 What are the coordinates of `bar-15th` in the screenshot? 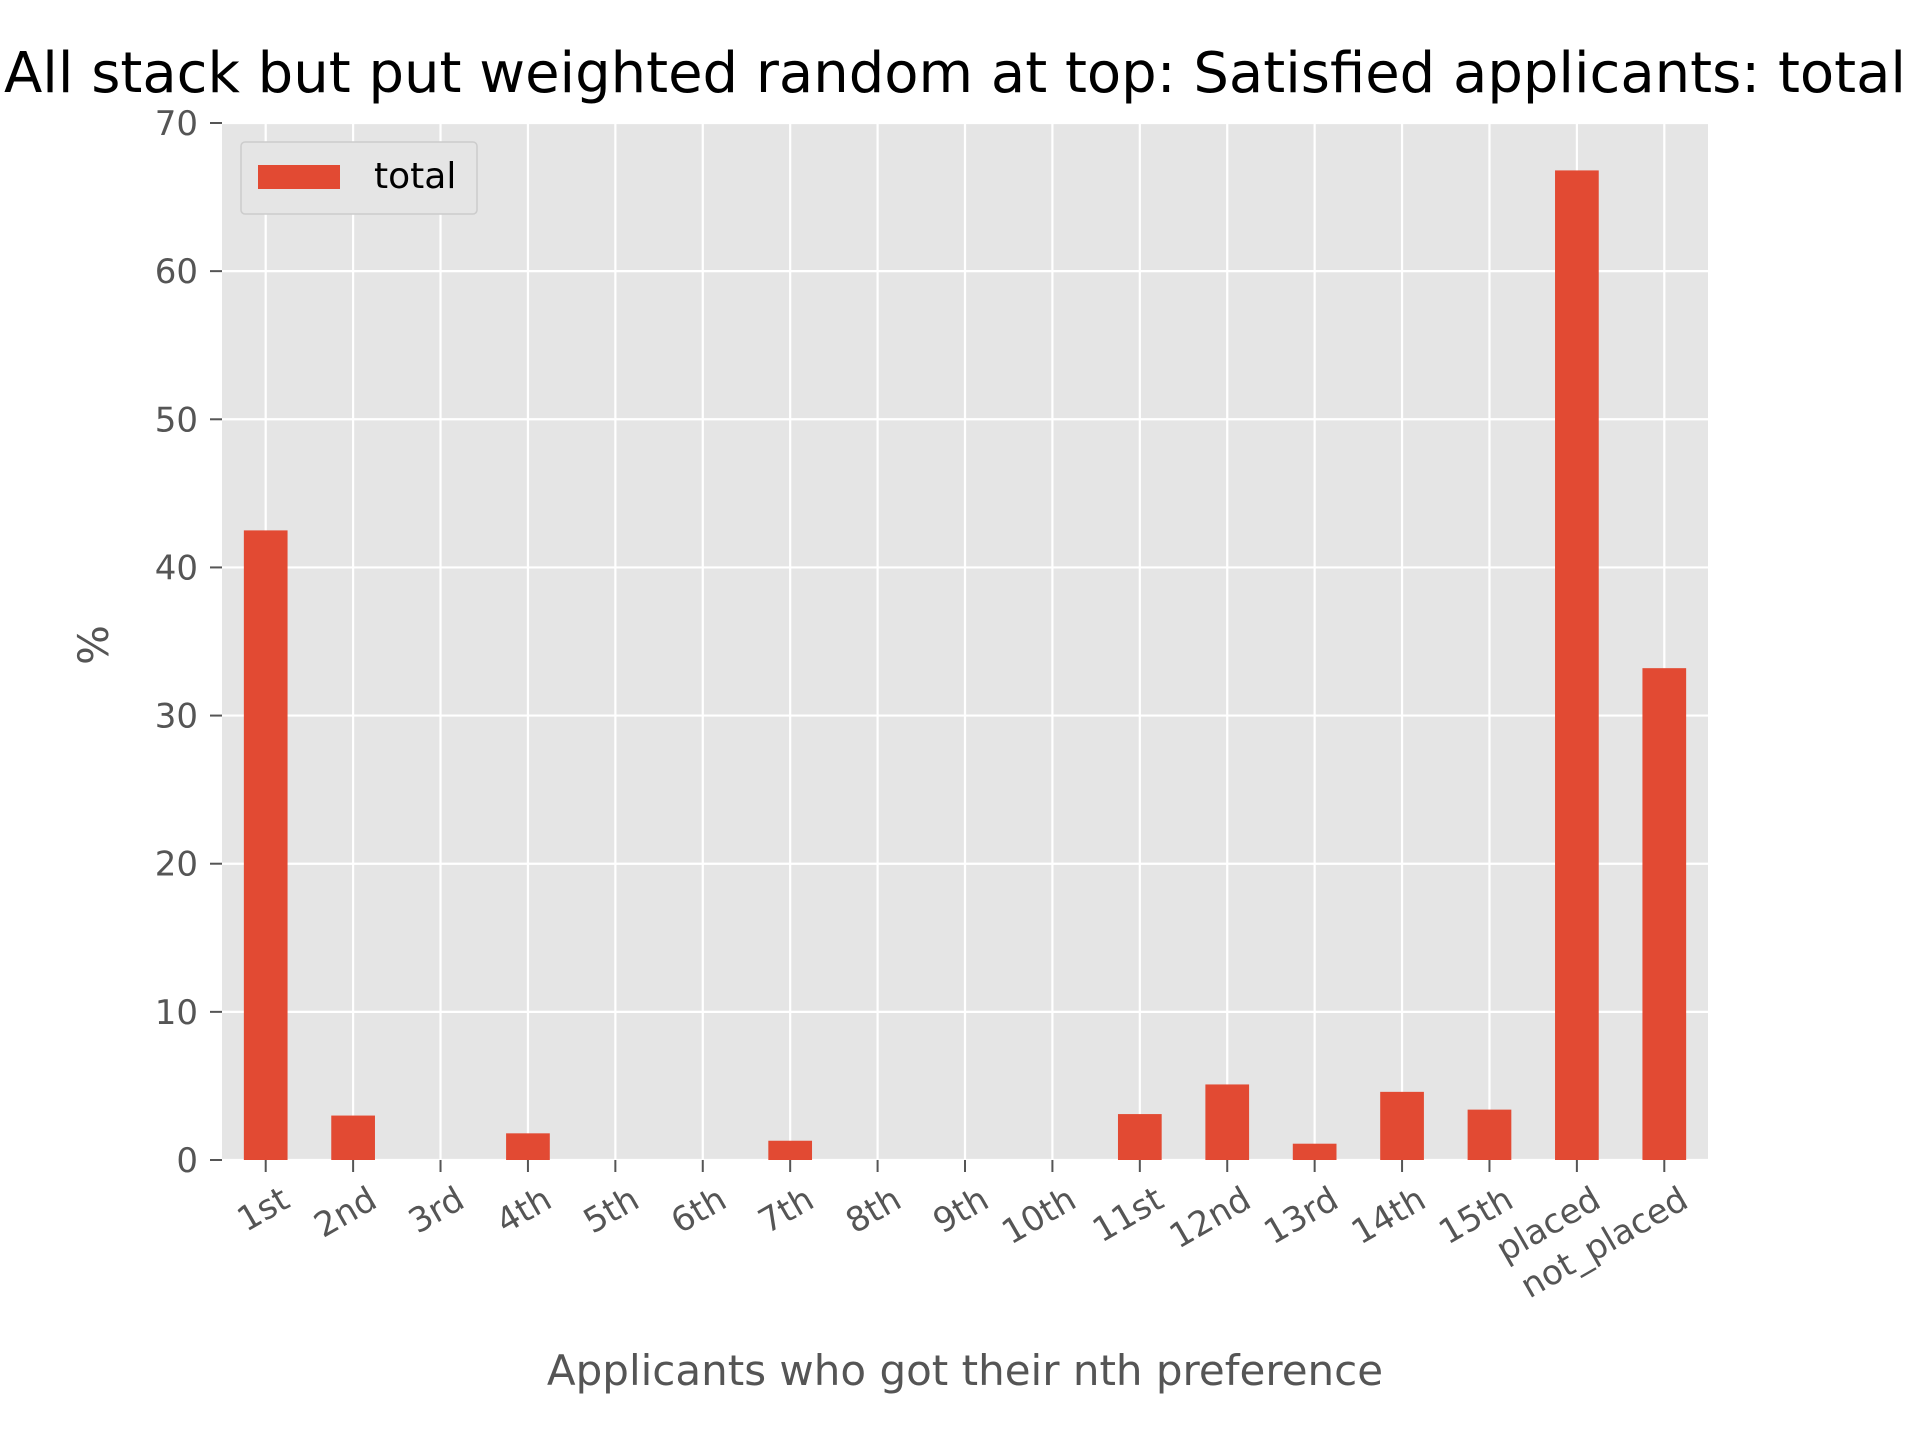 It's located at (1489, 1134).